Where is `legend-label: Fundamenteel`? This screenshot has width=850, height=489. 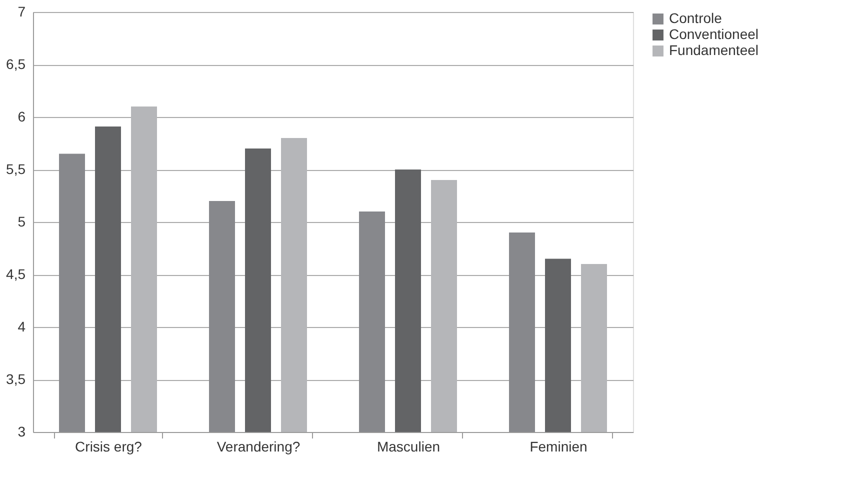
legend-label: Fundamenteel is located at coordinates (714, 50).